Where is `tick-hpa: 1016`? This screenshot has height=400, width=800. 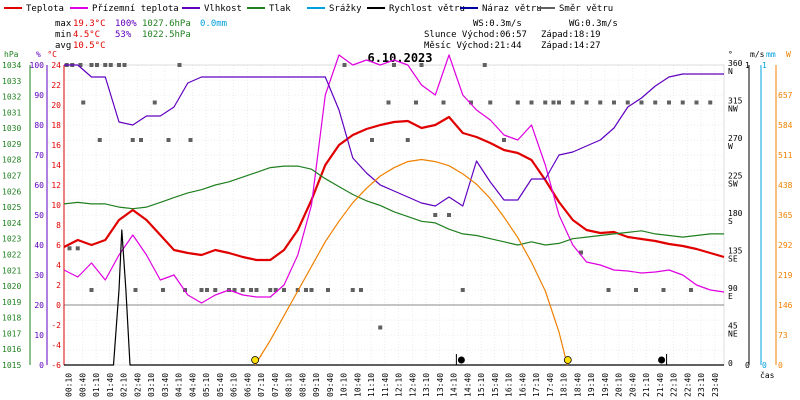
tick-hpa: 1016 is located at coordinates (11, 349).